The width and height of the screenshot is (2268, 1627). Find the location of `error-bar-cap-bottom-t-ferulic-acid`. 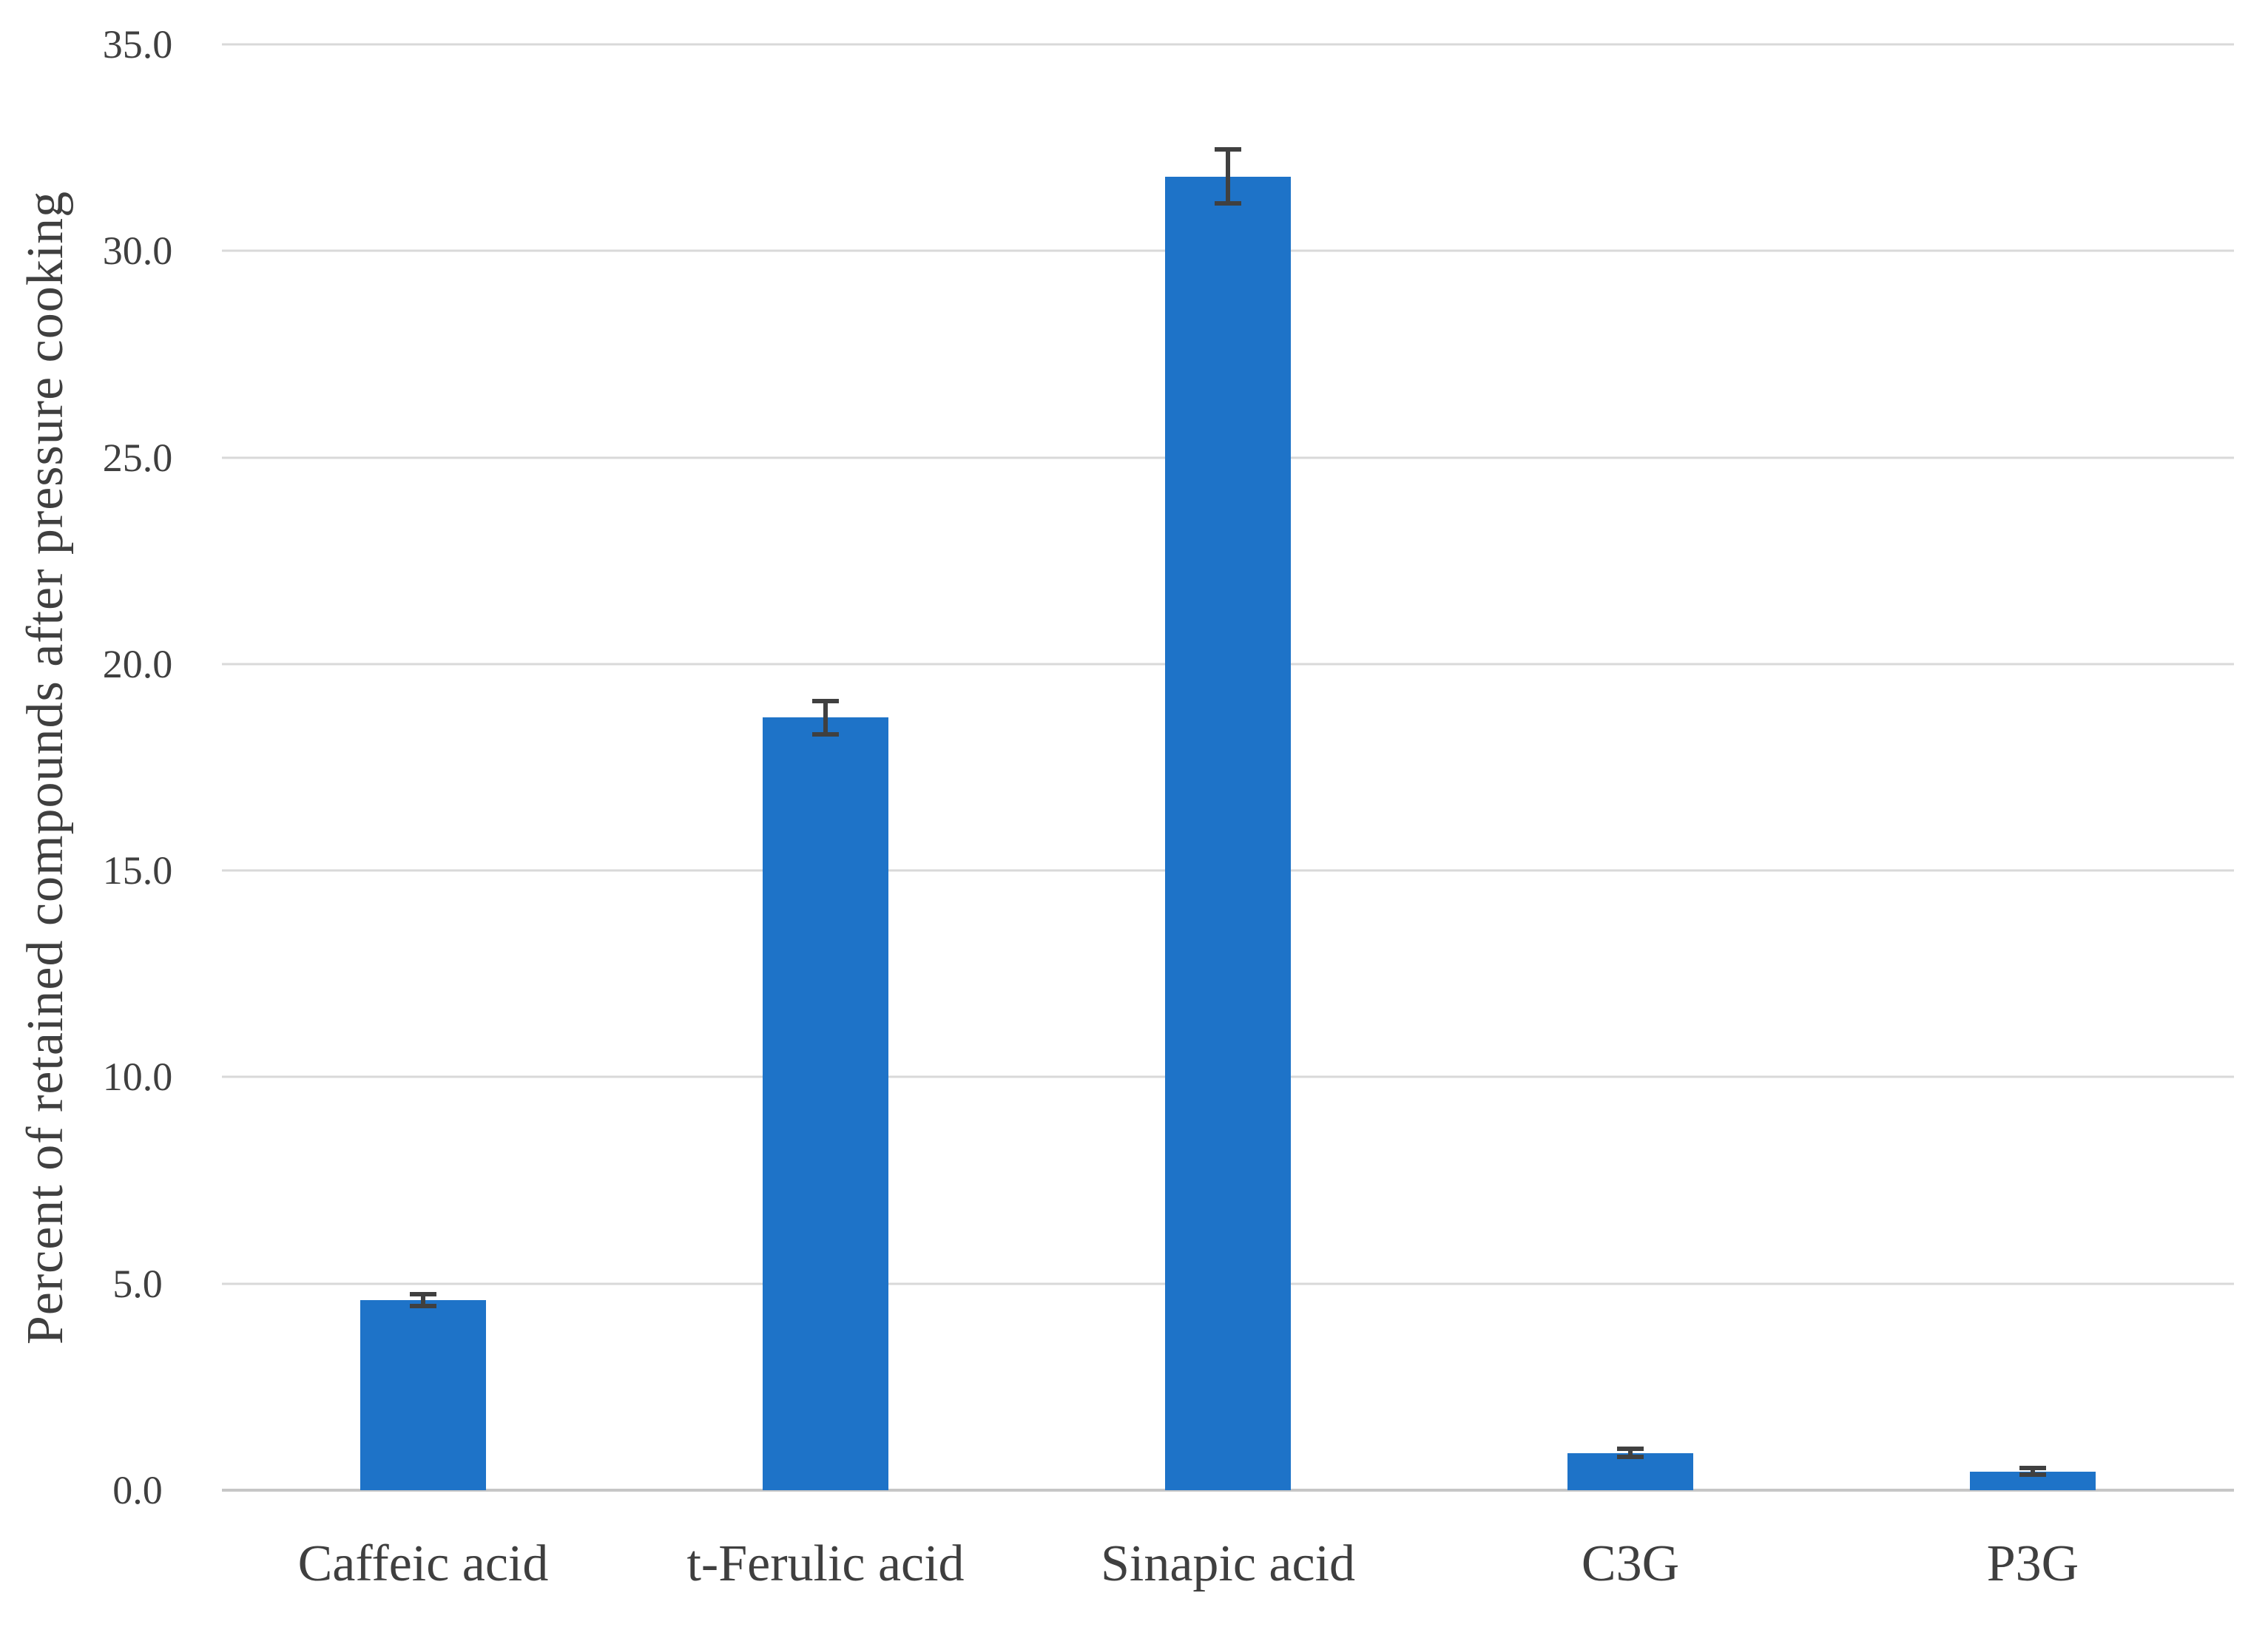

error-bar-cap-bottom-t-ferulic-acid is located at coordinates (825, 734).